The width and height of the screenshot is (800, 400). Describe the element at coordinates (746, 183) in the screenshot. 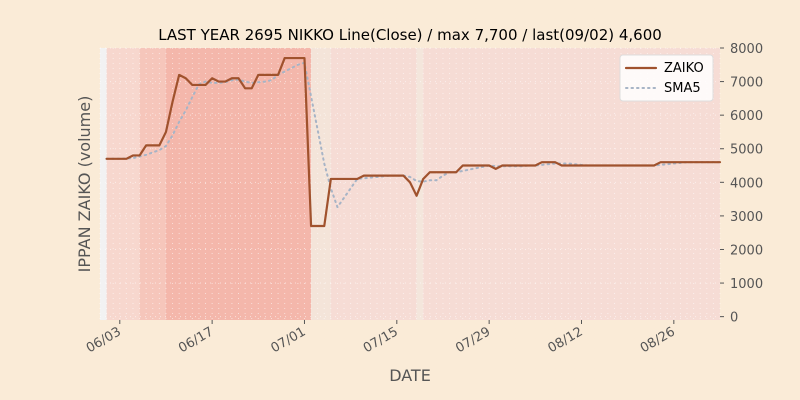

I see `y-tick-label-4: 4000` at that location.